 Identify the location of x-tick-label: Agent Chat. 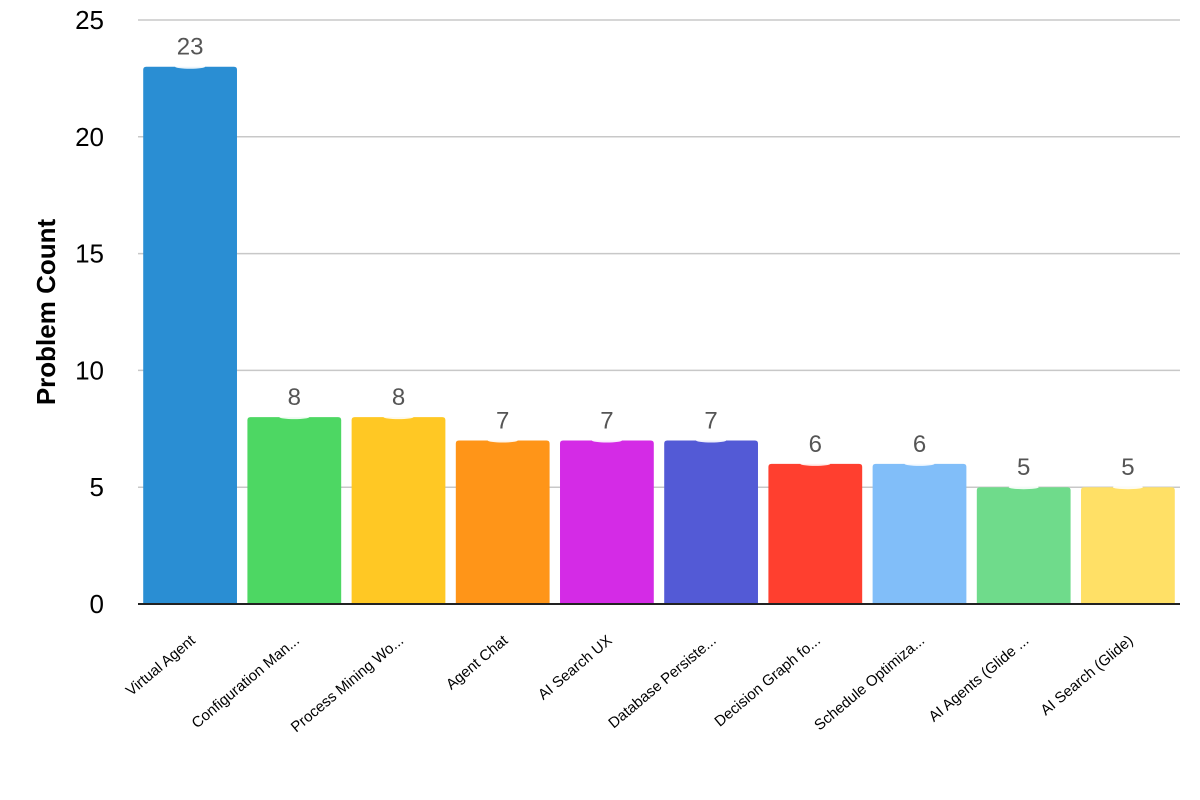
(477, 663).